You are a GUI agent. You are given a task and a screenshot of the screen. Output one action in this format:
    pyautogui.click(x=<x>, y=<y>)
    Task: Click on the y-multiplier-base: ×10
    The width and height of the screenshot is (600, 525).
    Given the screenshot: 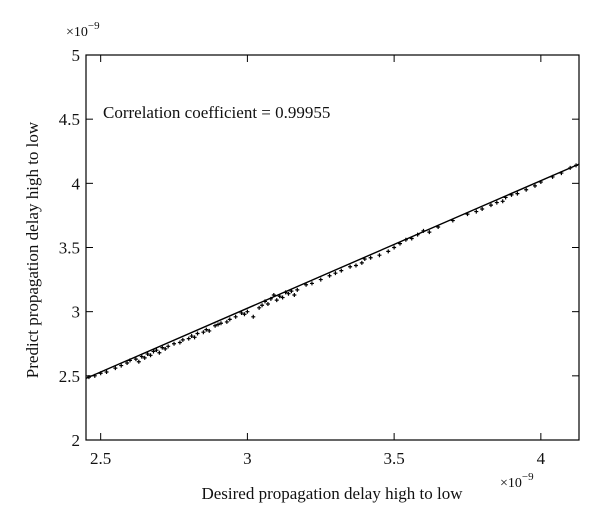 What is the action you would take?
    pyautogui.click(x=77, y=32)
    